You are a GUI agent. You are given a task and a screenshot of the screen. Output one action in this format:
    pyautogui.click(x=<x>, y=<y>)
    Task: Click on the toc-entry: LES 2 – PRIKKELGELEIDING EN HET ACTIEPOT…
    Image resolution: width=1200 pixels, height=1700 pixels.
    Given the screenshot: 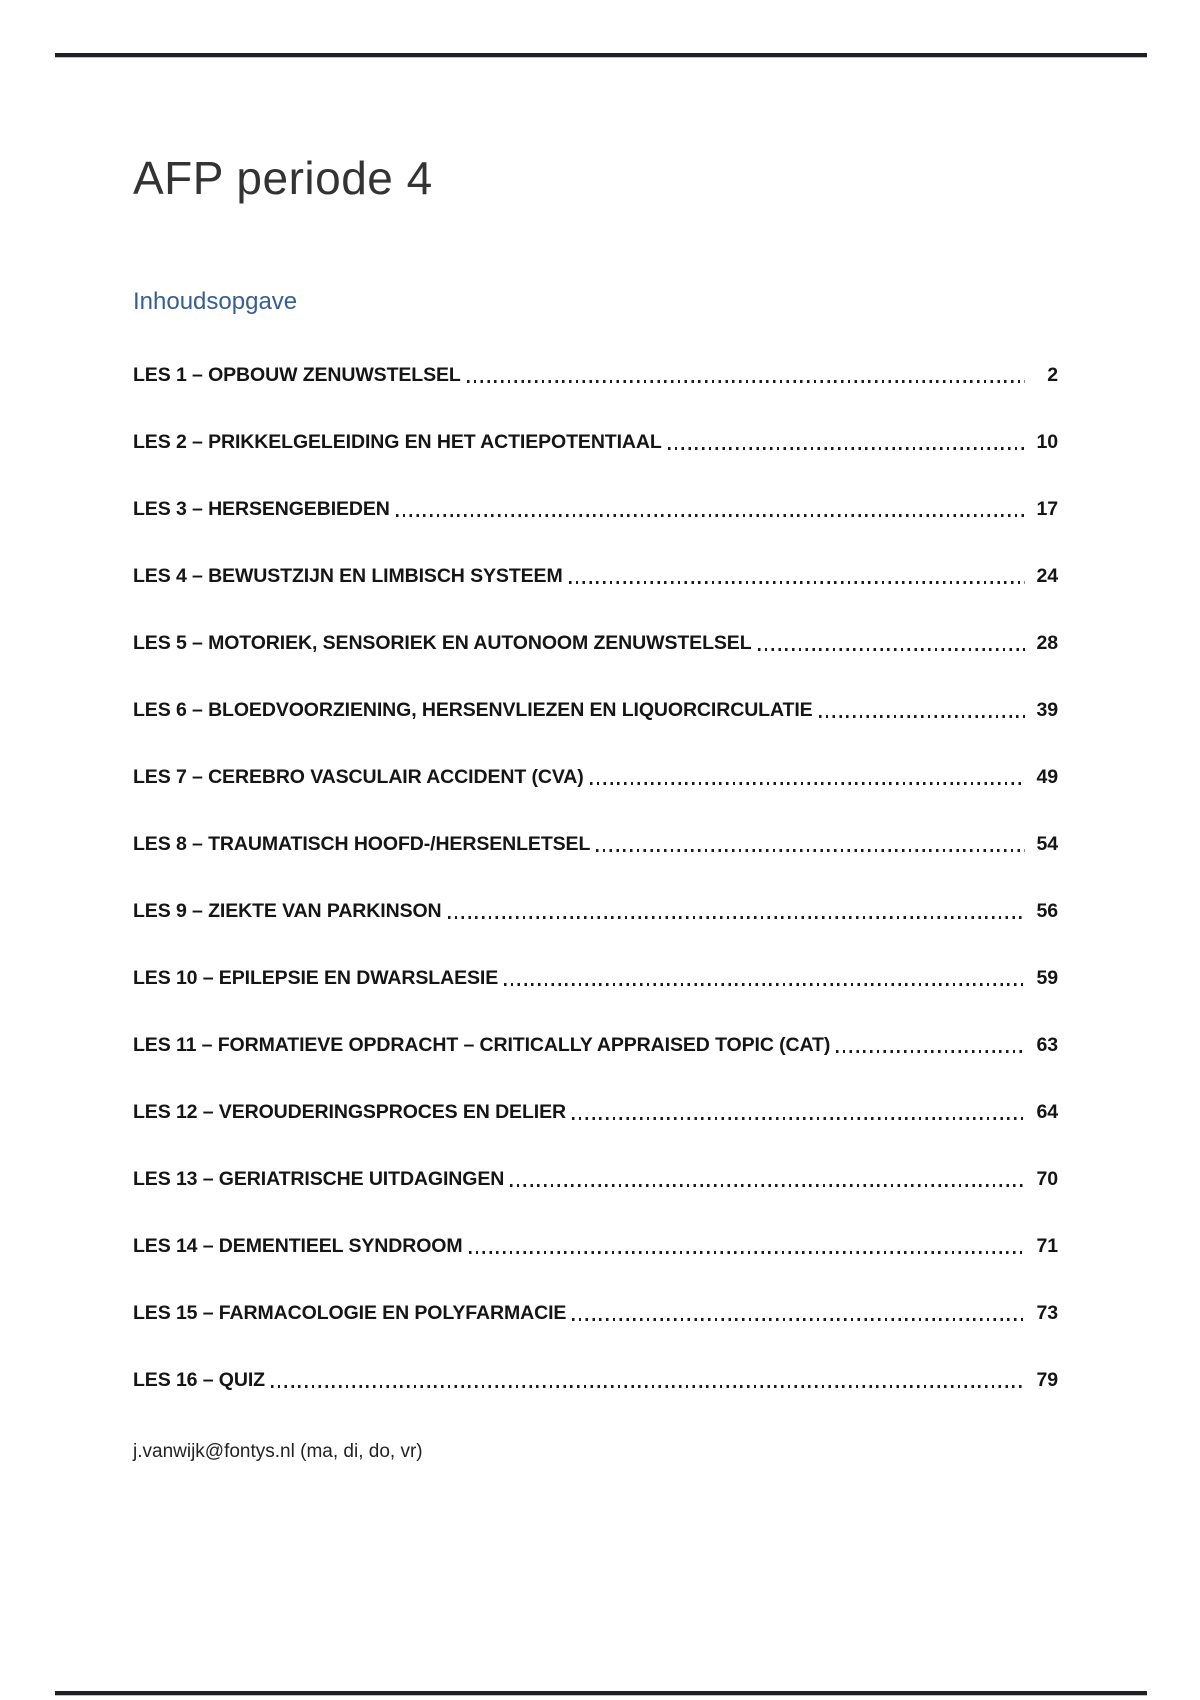 What is the action you would take?
    pyautogui.click(x=595, y=442)
    